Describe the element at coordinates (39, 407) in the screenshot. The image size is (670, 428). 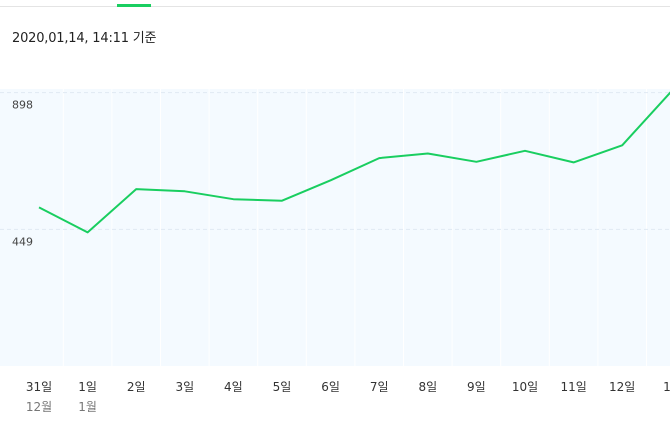
I see `x-month-label: 12월` at that location.